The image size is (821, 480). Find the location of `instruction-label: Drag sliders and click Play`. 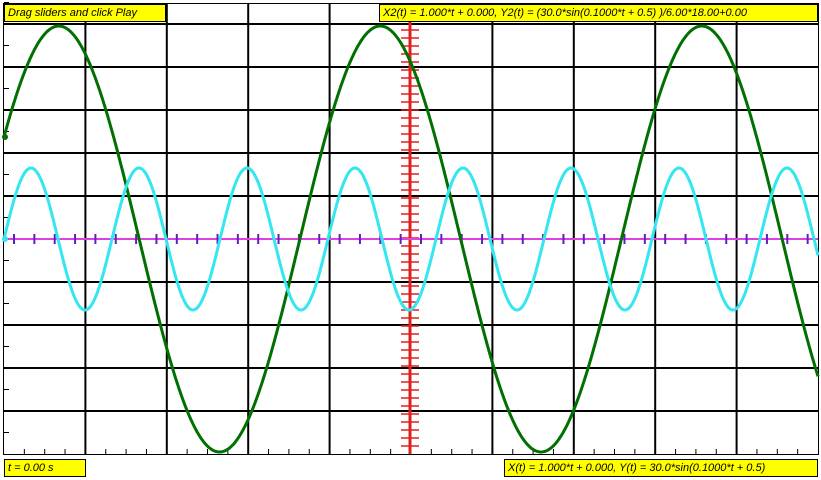

instruction-label: Drag sliders and click Play is located at coordinates (85, 13).